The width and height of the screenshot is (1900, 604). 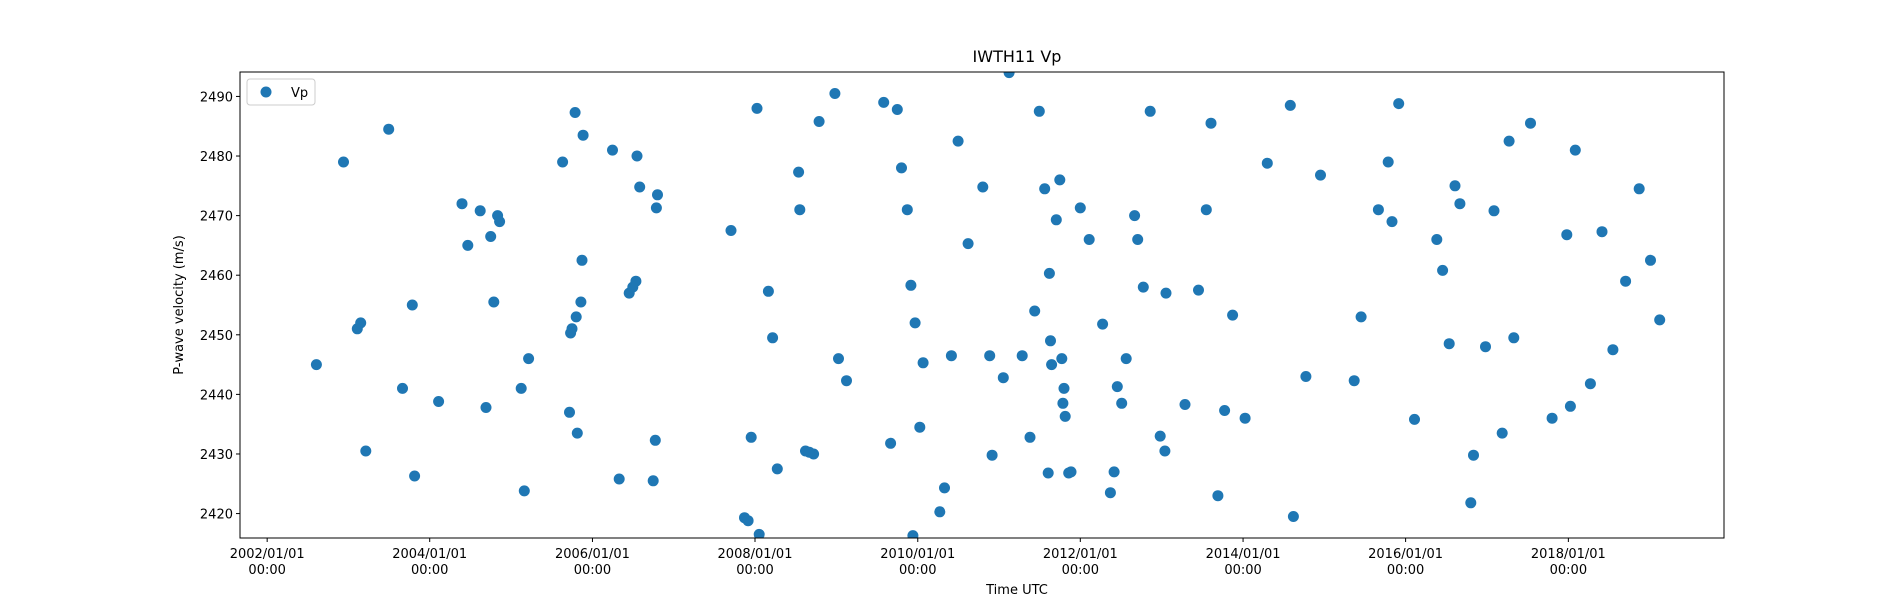 What do you see at coordinates (216, 97) in the screenshot?
I see `y-tick-label: 2490` at bounding box center [216, 97].